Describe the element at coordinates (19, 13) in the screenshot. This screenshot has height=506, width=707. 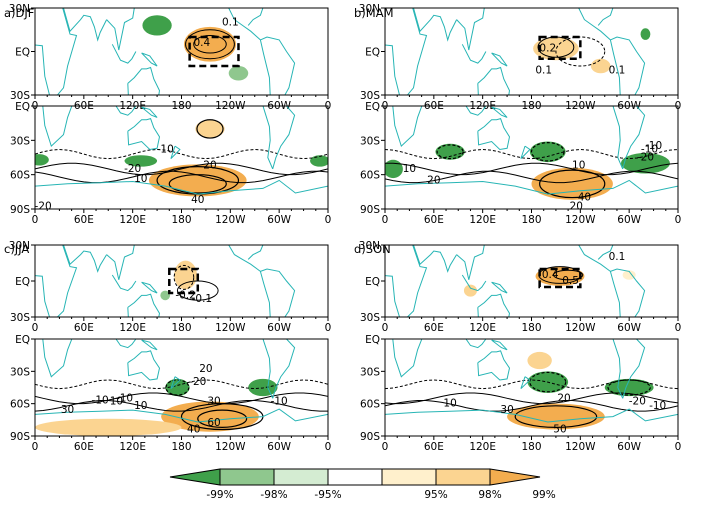
I see `panel-label: a)DJF` at that location.